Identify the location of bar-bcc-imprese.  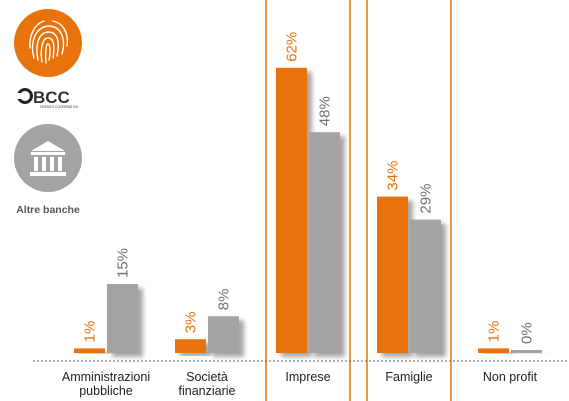
(291, 210).